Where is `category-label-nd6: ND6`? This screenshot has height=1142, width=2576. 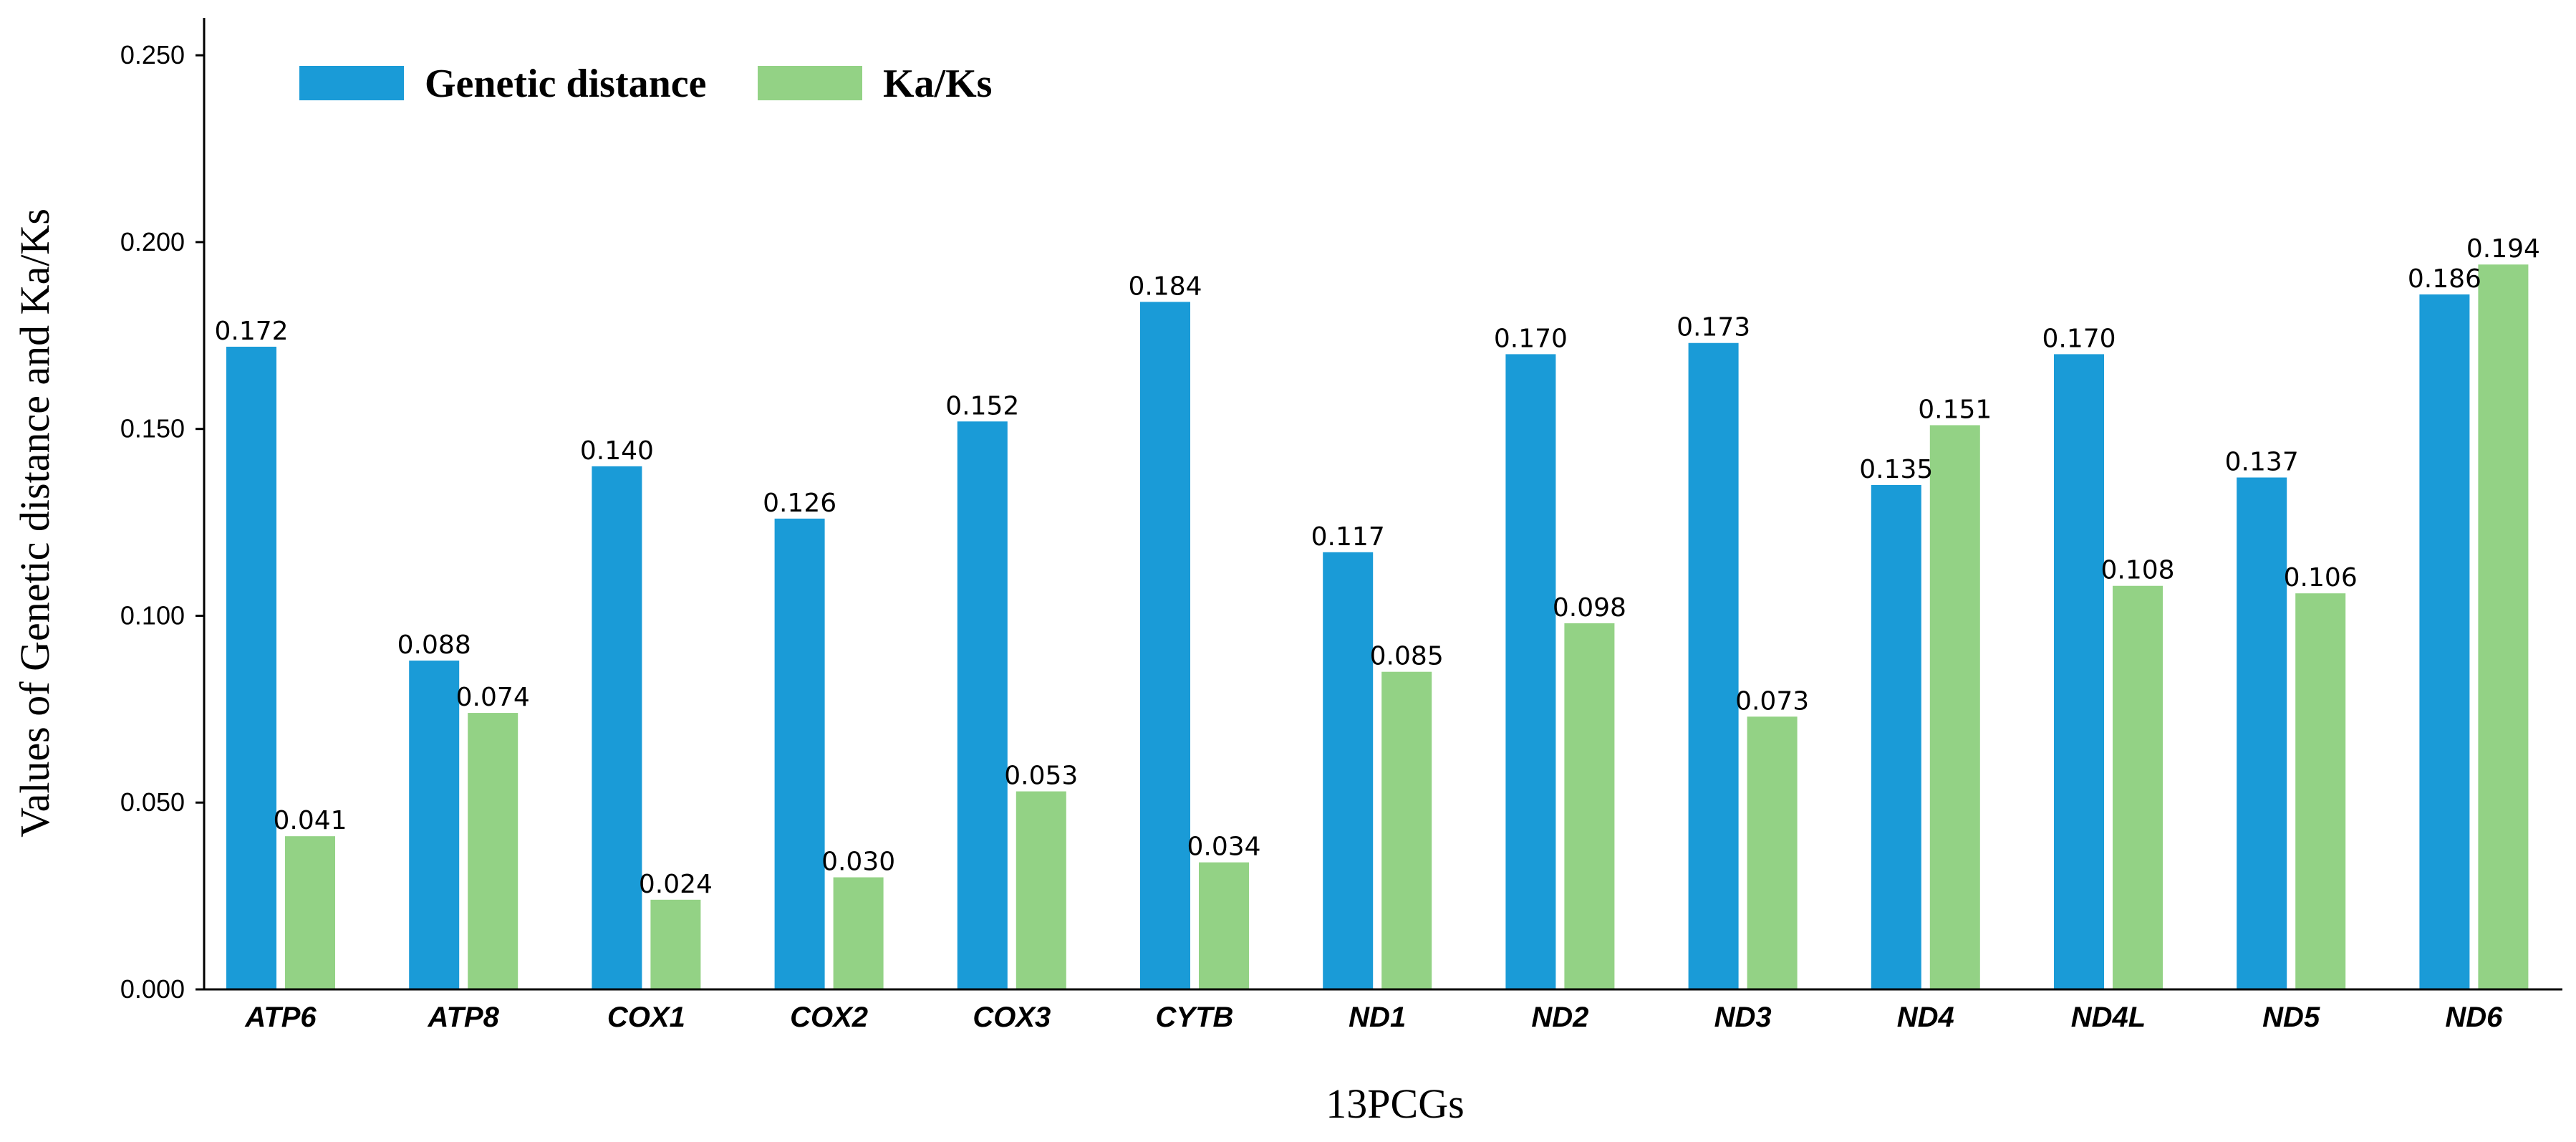 category-label-nd6: ND6 is located at coordinates (2474, 1017).